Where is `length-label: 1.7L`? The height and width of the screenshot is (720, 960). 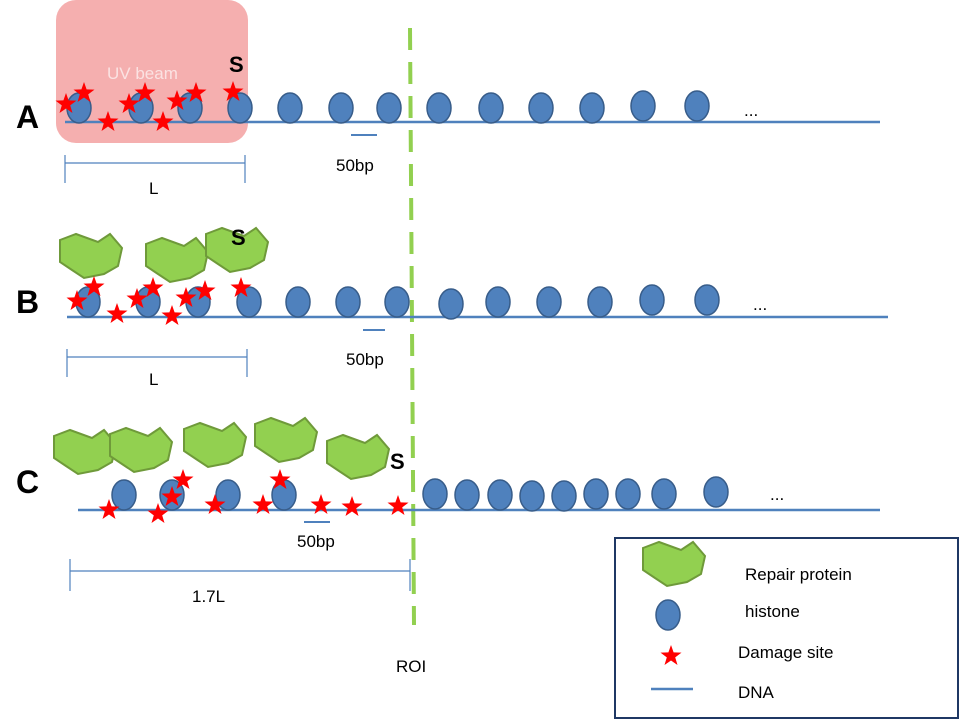
length-label: 1.7L is located at coordinates (208, 596).